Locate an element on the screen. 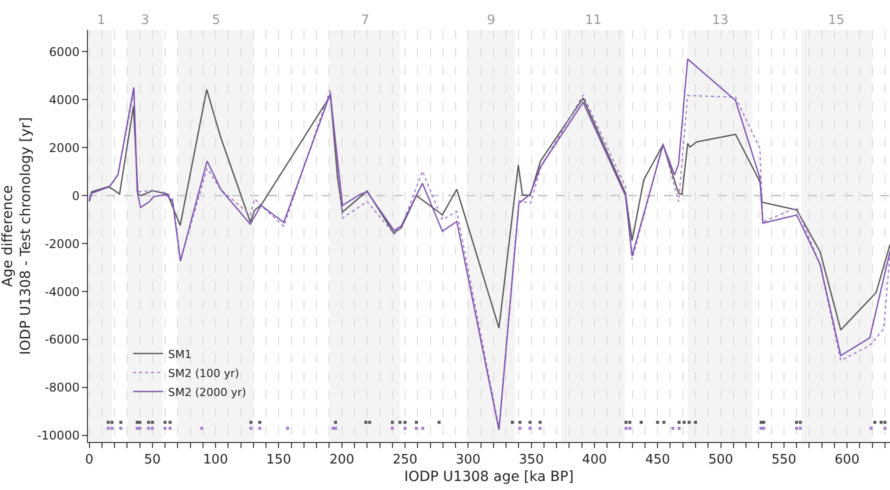 Image resolution: width=890 pixels, height=490 pixels. y-tick-label: -8000 is located at coordinates (62, 387).